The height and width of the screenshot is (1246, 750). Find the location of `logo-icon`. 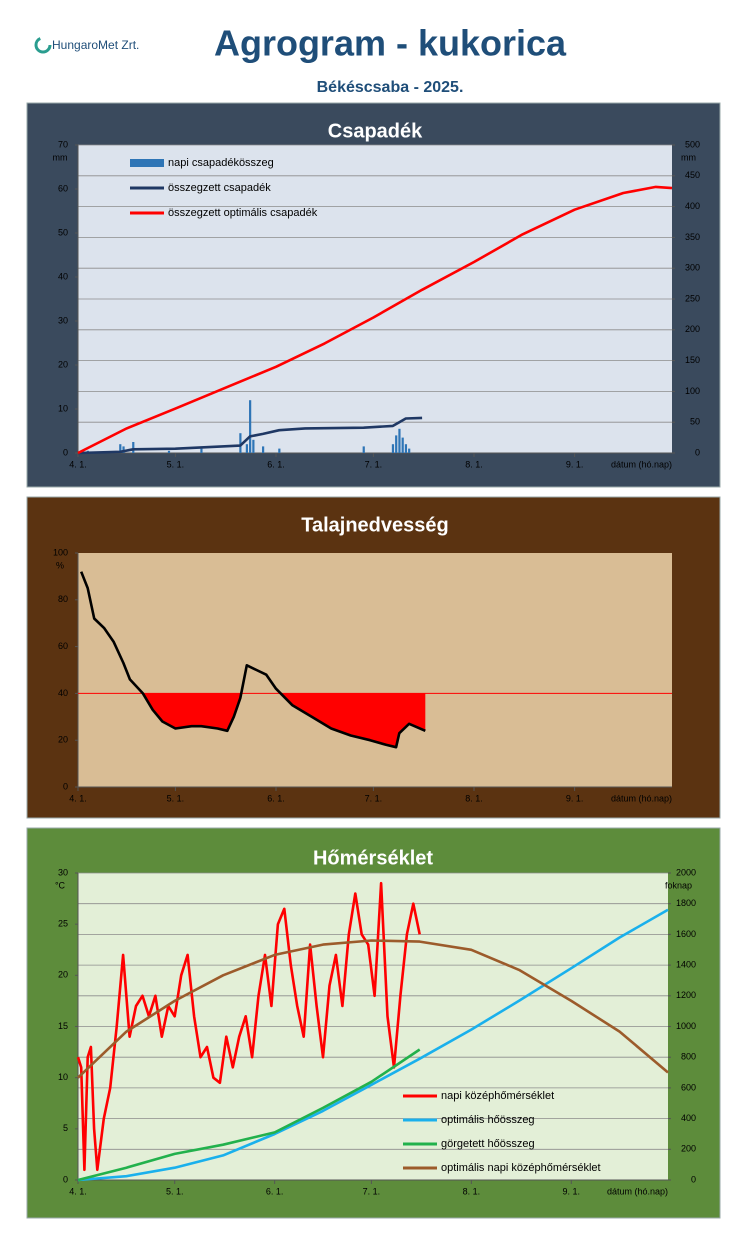

logo-icon is located at coordinates (43, 45).